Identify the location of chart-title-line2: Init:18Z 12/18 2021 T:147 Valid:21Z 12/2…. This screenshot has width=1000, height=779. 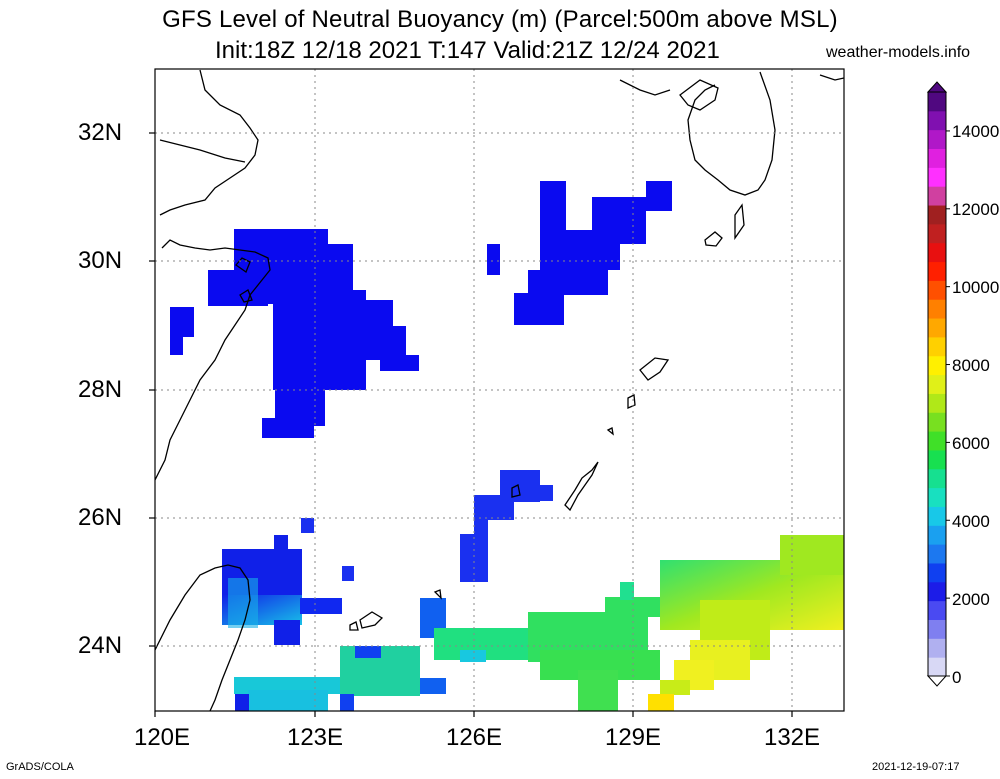
(467, 50).